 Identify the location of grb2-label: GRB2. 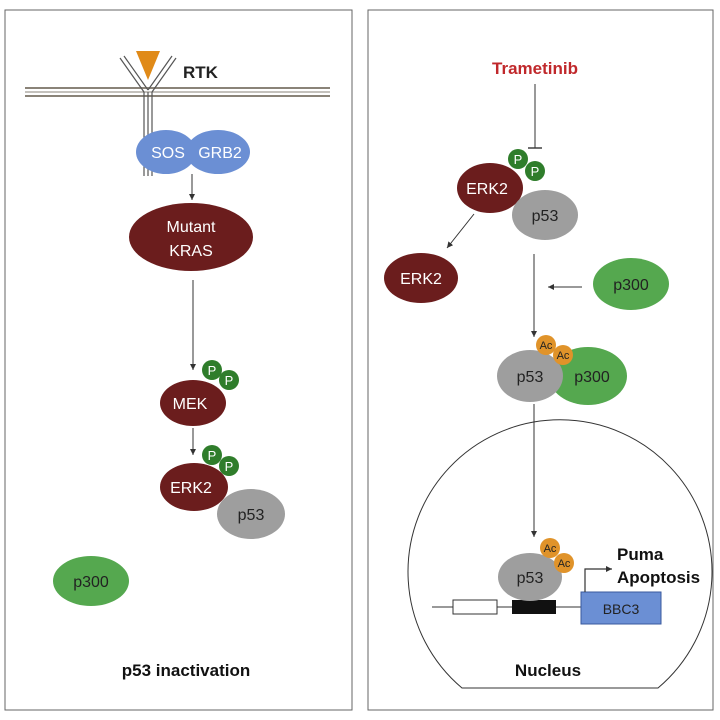
(220, 153).